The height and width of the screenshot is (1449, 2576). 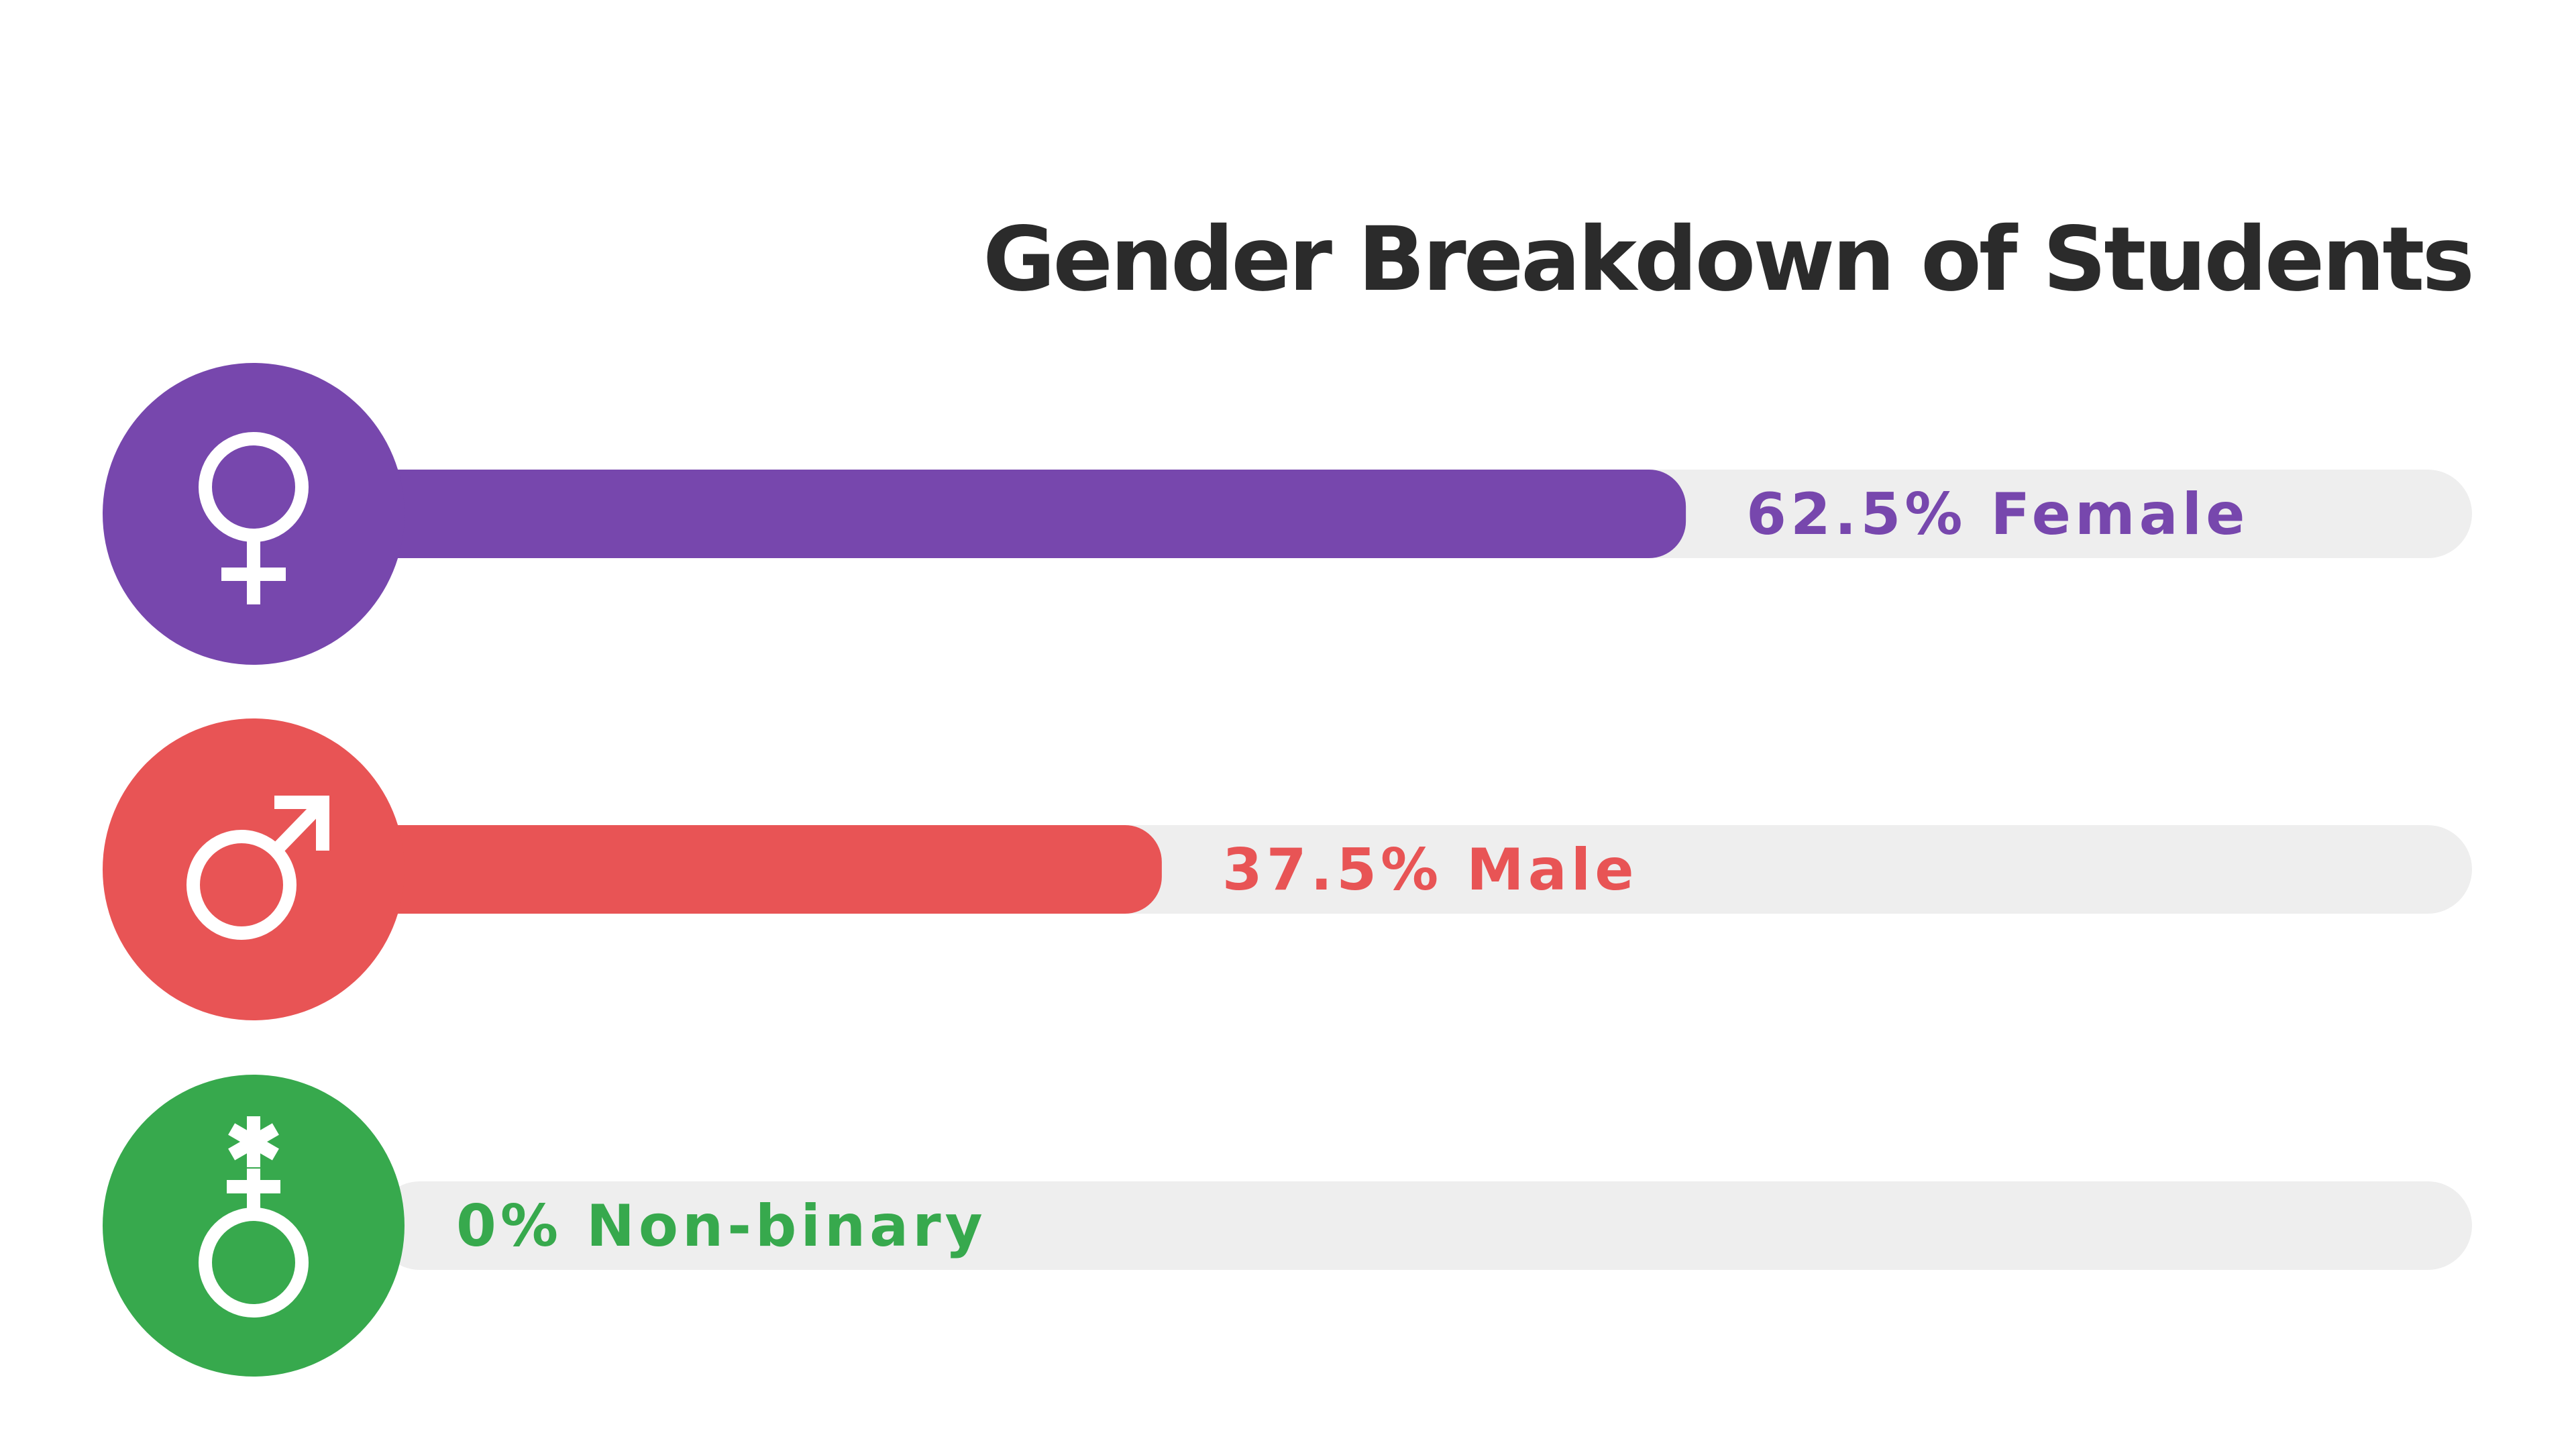 I want to click on nonbinary-symbol-icon, so click(x=254, y=1217).